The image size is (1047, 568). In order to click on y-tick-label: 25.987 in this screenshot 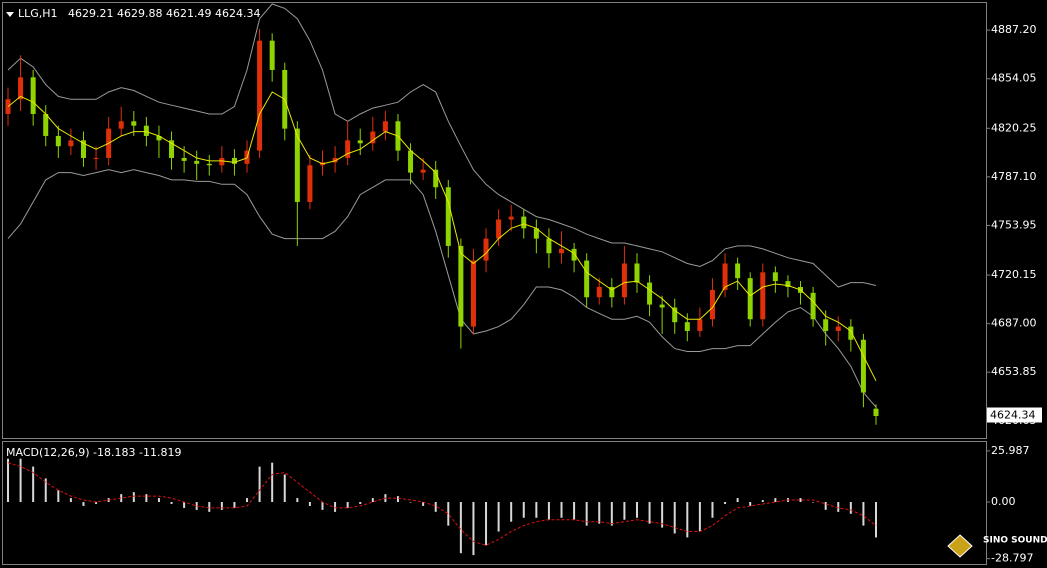, I will do `click(1010, 450)`.